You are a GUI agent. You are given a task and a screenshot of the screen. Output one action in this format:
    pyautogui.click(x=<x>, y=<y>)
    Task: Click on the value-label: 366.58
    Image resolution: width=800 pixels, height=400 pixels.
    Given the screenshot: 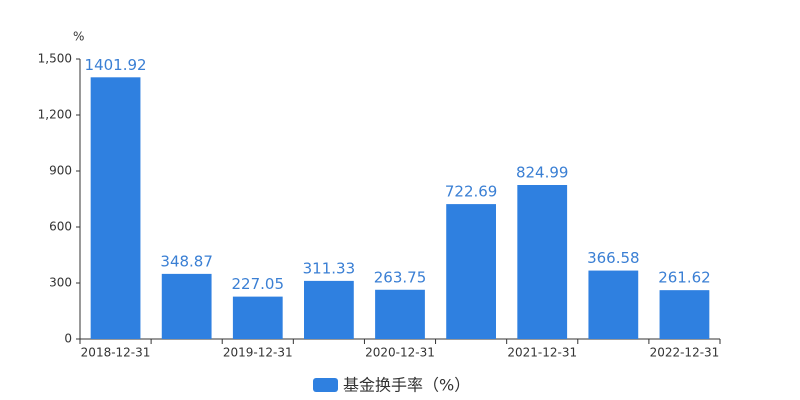 What is the action you would take?
    pyautogui.click(x=613, y=258)
    